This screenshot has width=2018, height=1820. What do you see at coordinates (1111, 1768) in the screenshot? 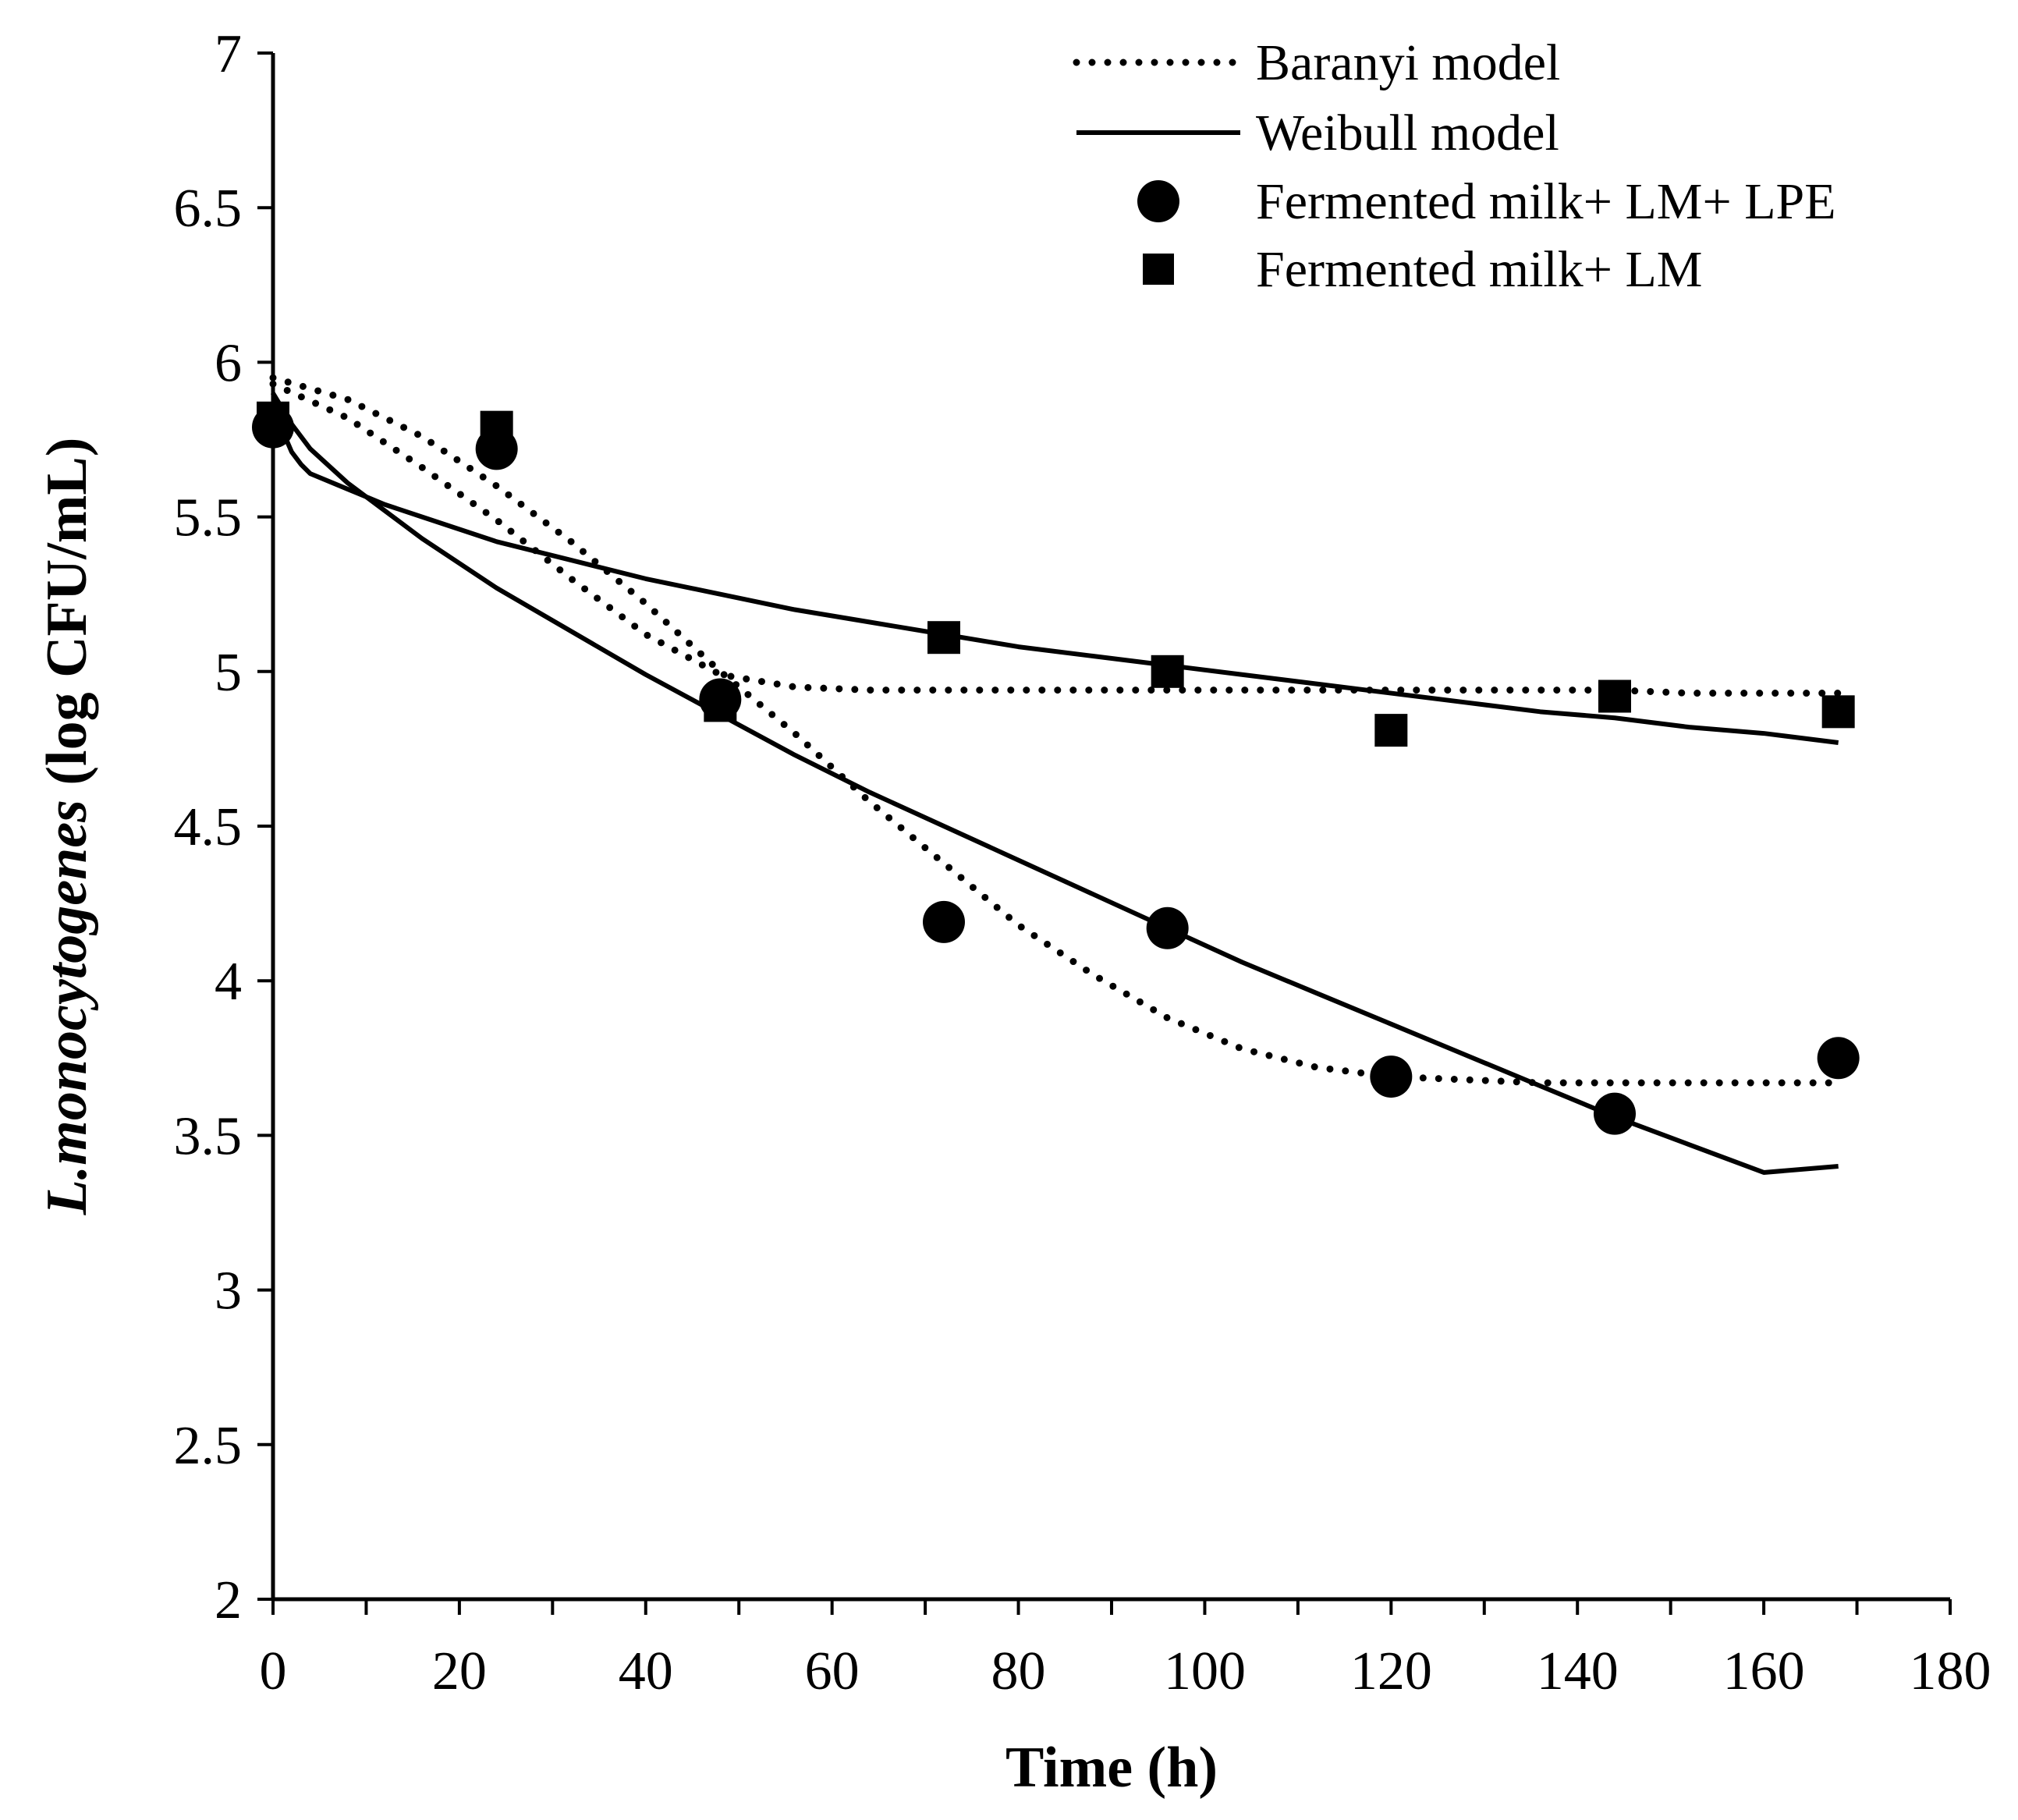
I see `x-axis-title: Time (h)` at bounding box center [1111, 1768].